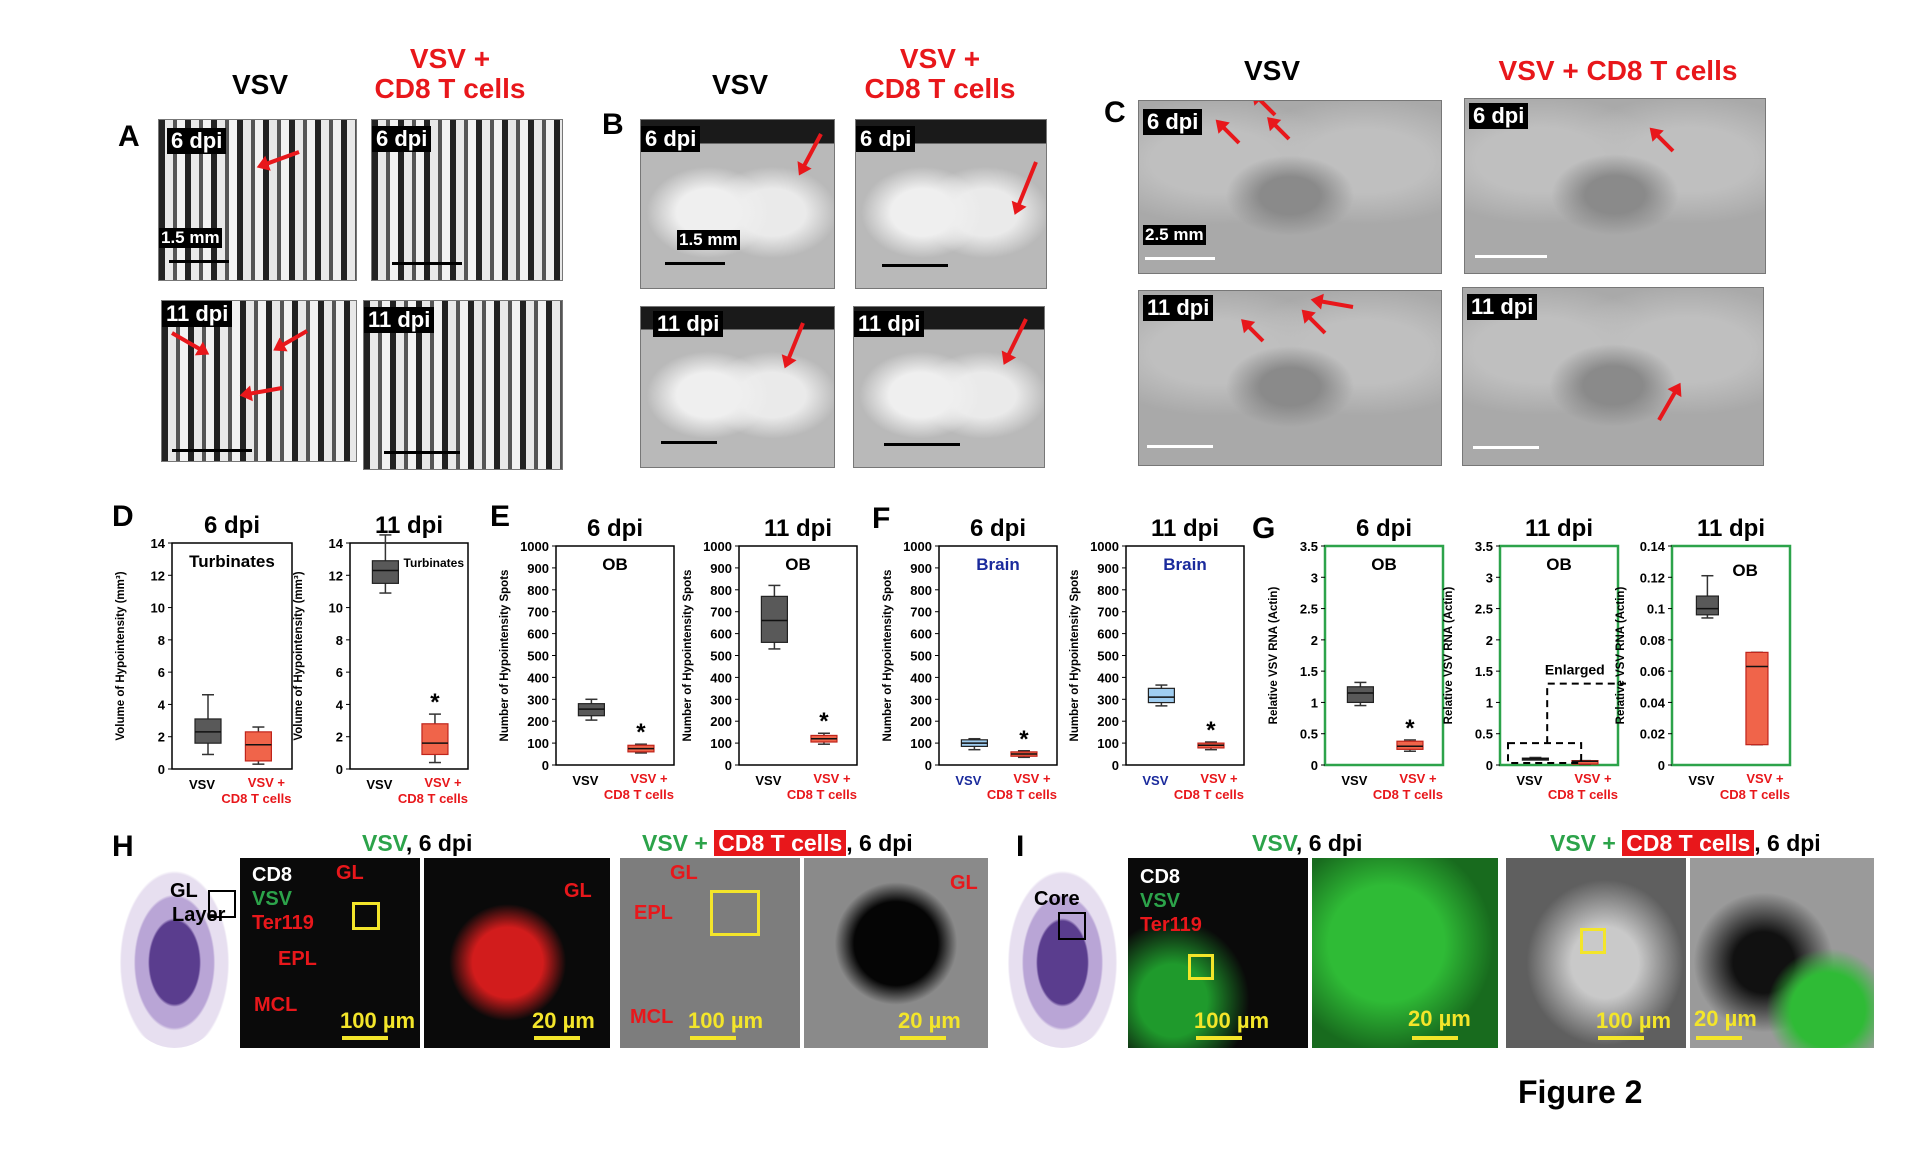  I want to click on chart-title: 11 dpi, so click(1185, 528).